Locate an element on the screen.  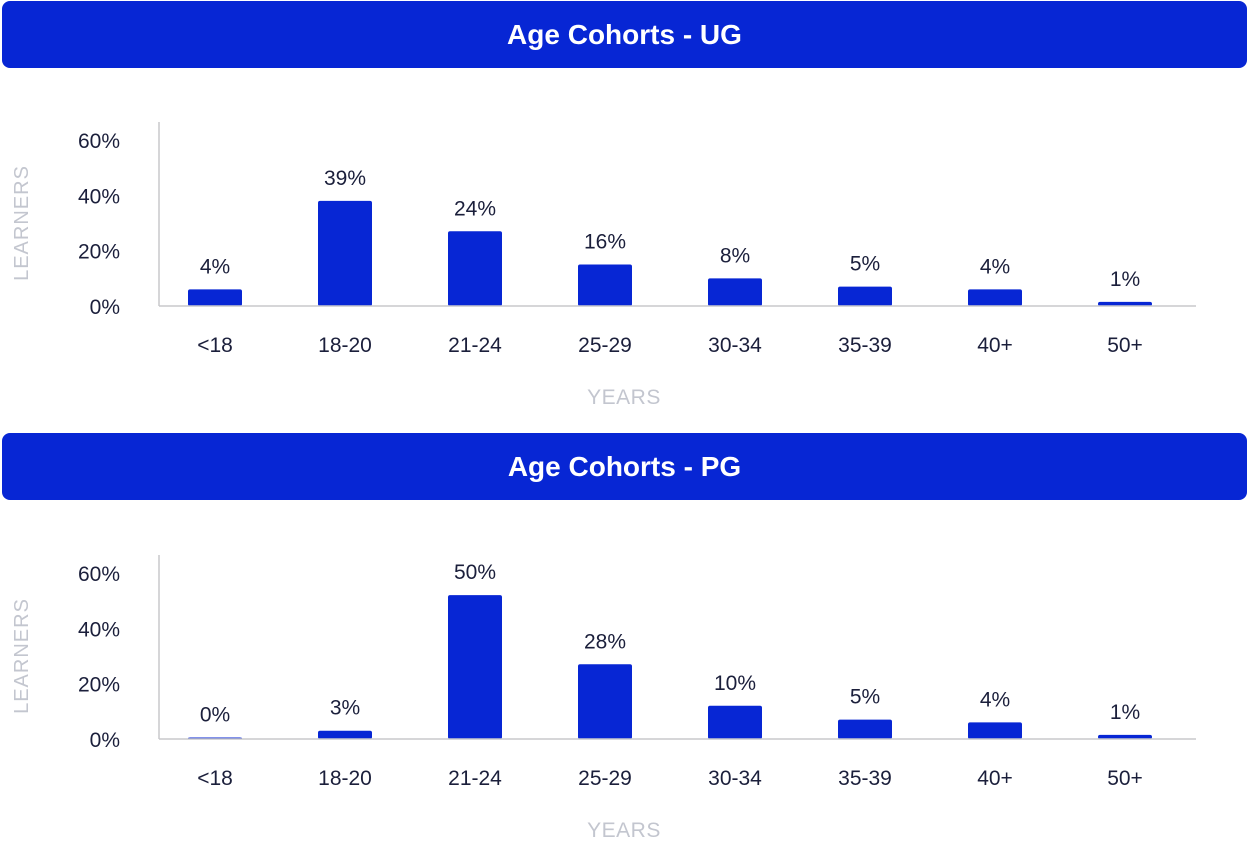
data-label: 10% is located at coordinates (735, 683).